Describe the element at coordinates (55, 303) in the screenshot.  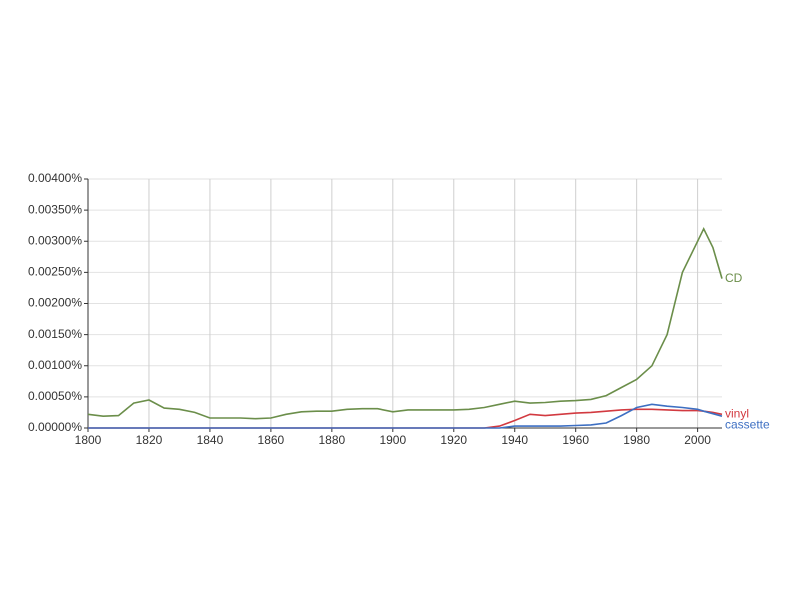
I see `y-tick-label: 0.00200%` at that location.